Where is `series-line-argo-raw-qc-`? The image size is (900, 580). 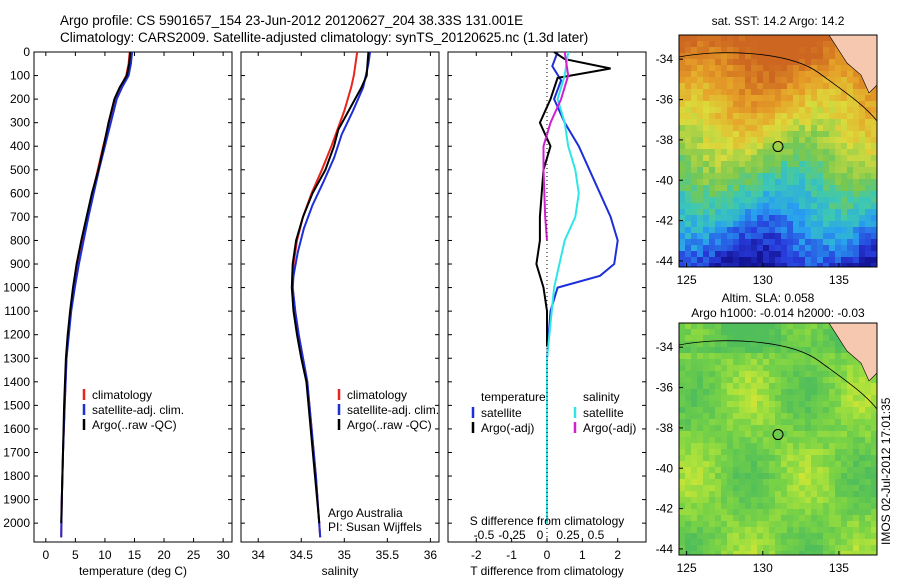
series-line-argo-raw-qc- is located at coordinates (96, 288).